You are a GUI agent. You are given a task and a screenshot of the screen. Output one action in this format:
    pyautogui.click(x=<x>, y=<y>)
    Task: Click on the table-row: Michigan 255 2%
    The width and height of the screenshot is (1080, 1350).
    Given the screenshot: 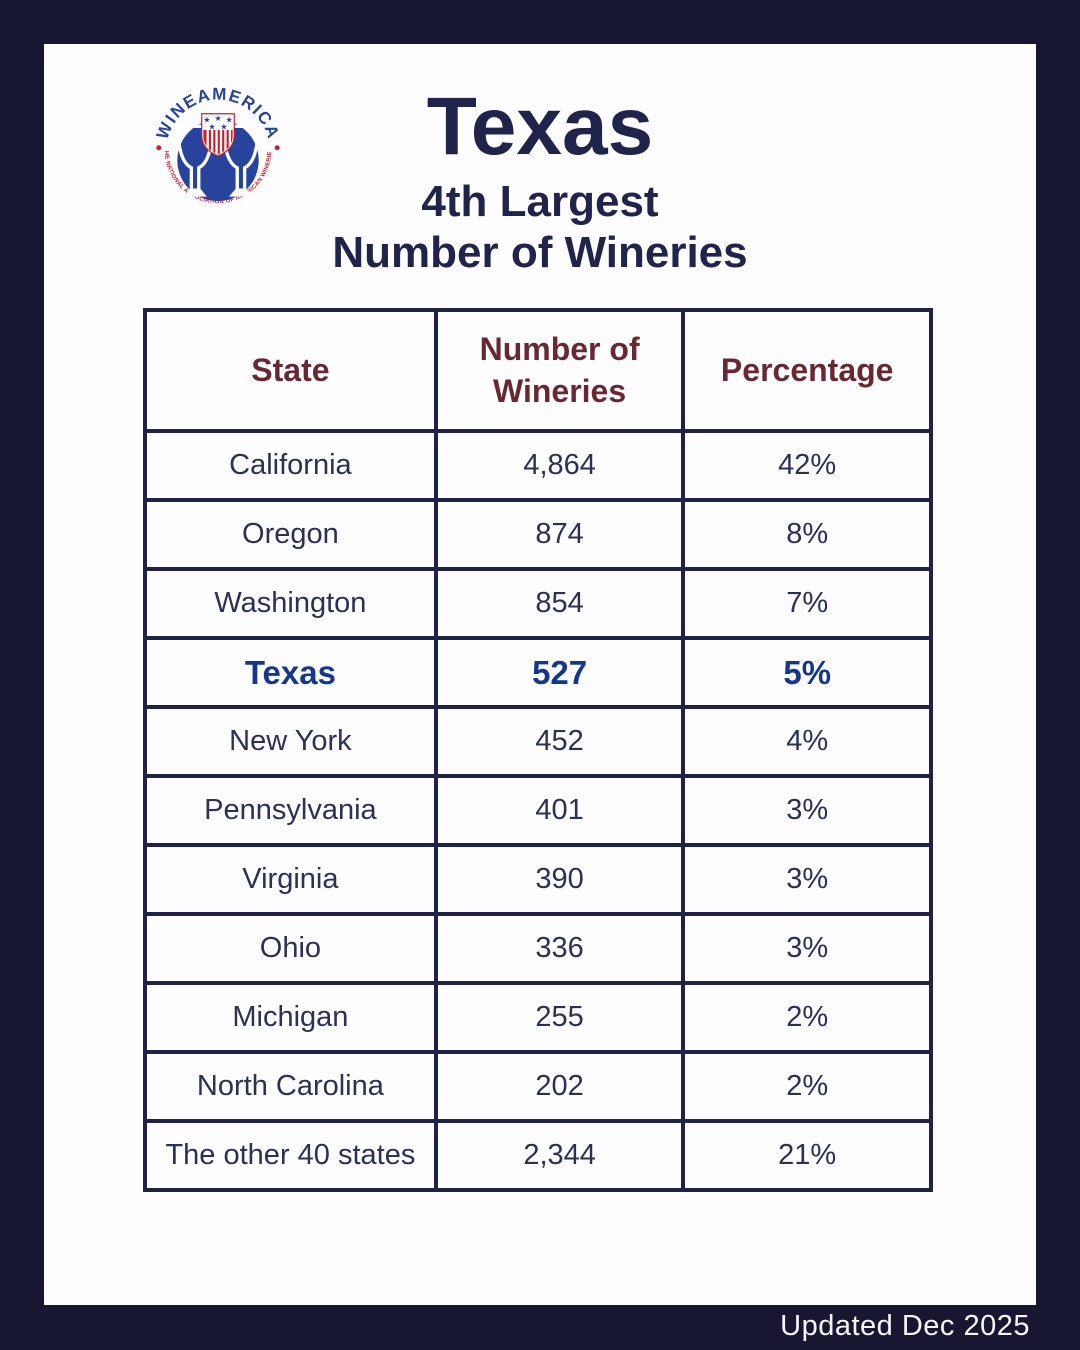 What is the action you would take?
    pyautogui.click(x=538, y=1017)
    